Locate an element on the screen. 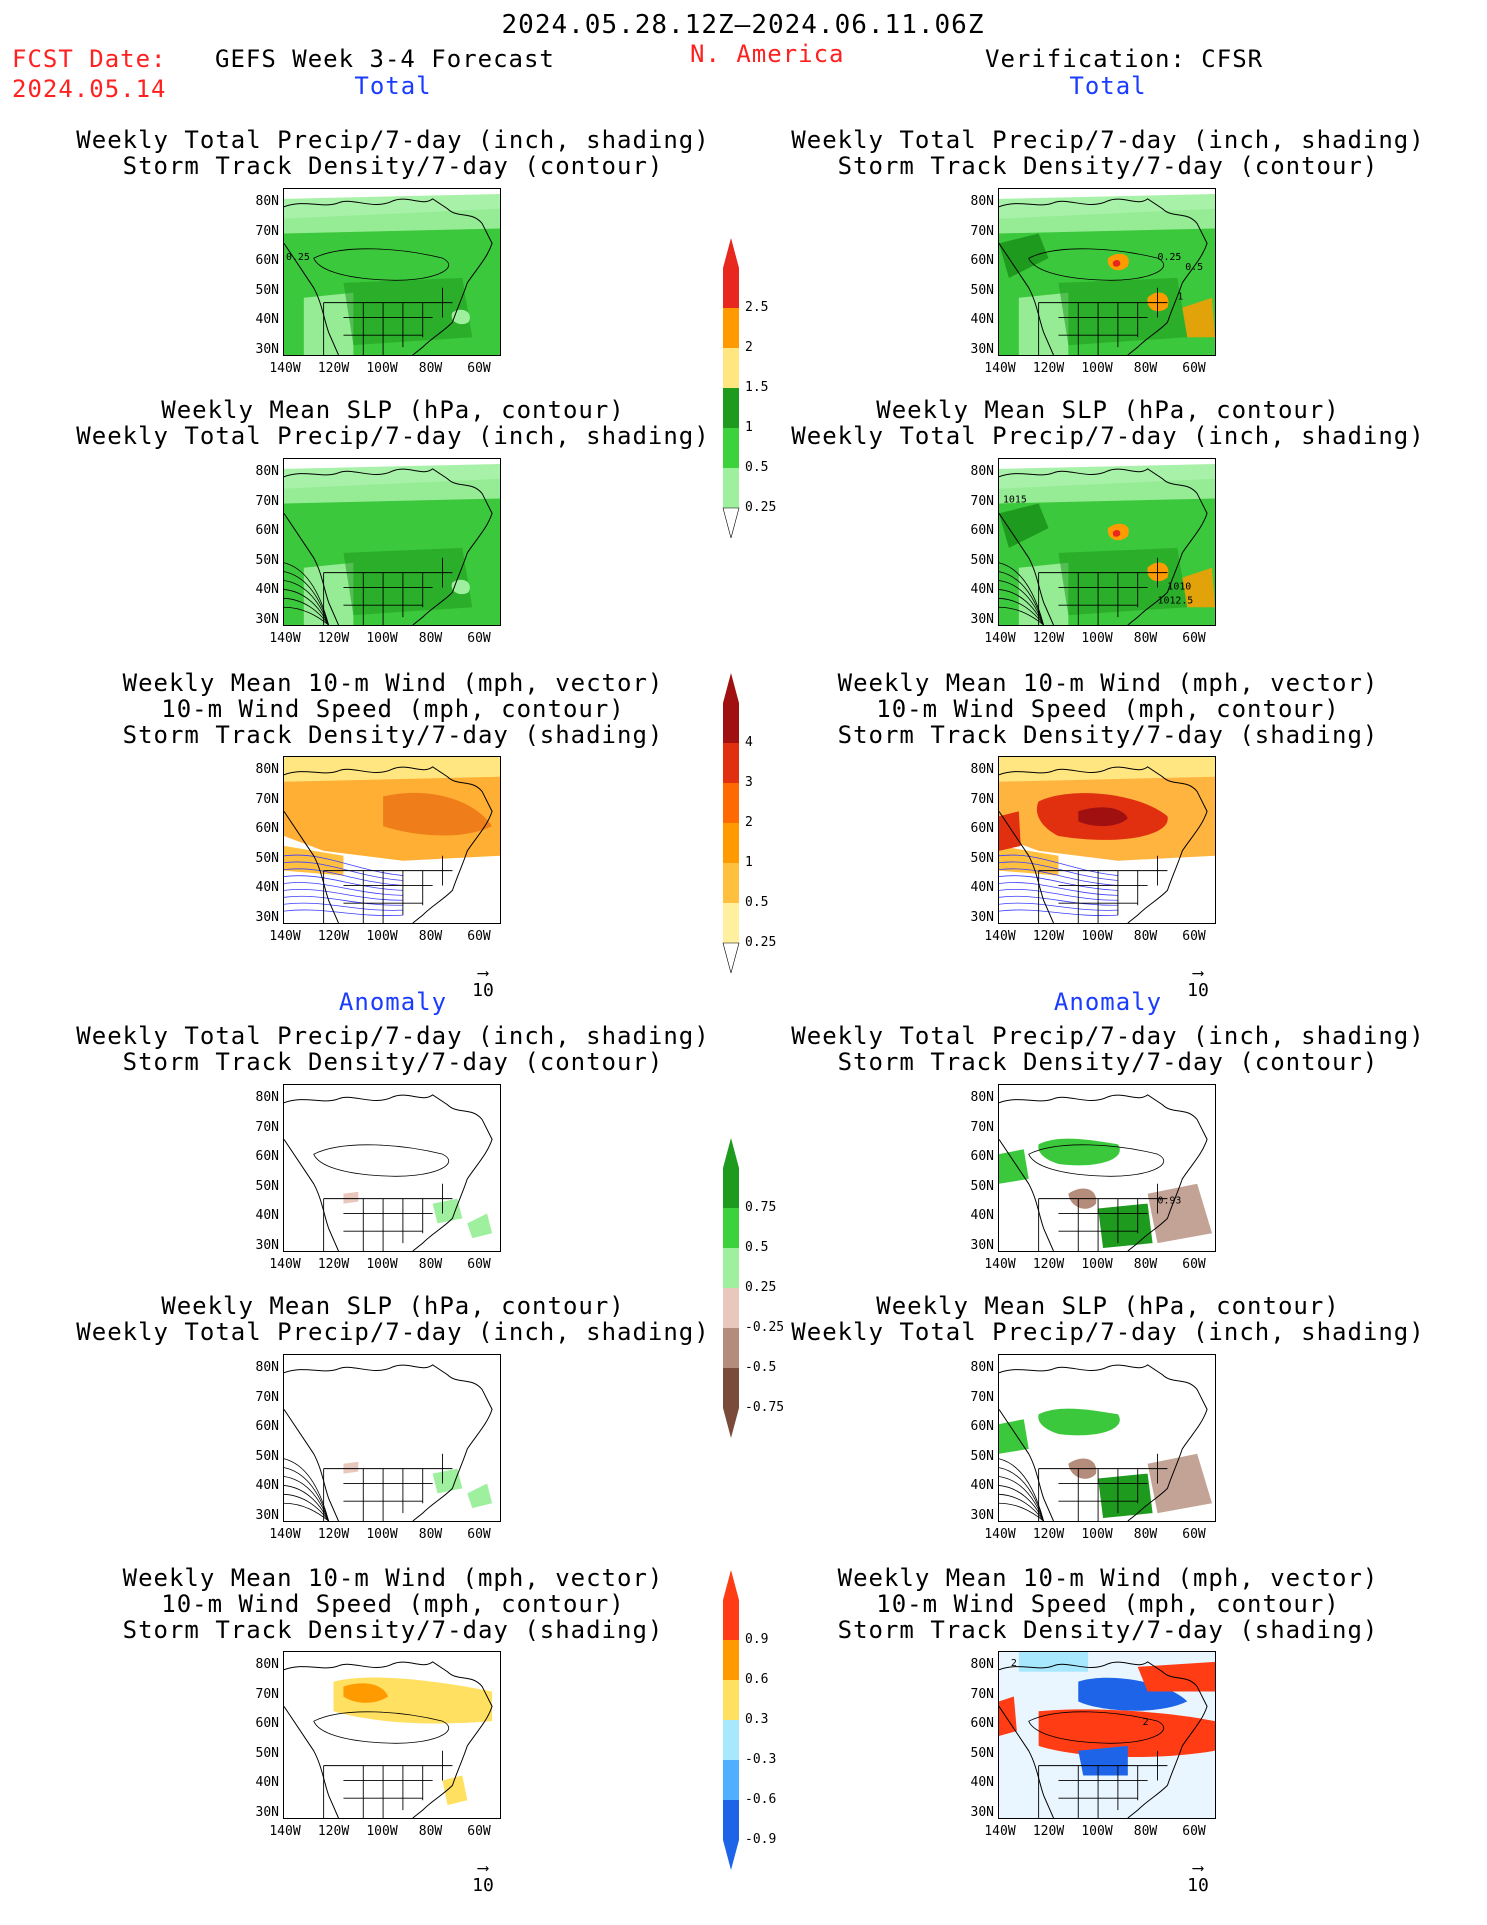 Image resolution: width=1487 pixels, height=1925 pixels. colorbar-label: 2.5 is located at coordinates (757, 307).